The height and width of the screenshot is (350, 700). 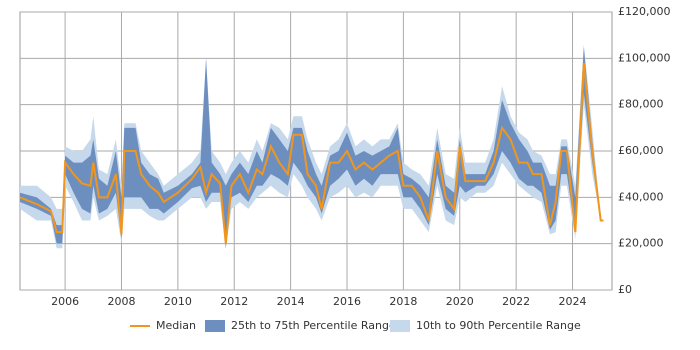 I want to click on y-tick-label: £60,000, so click(x=641, y=150).